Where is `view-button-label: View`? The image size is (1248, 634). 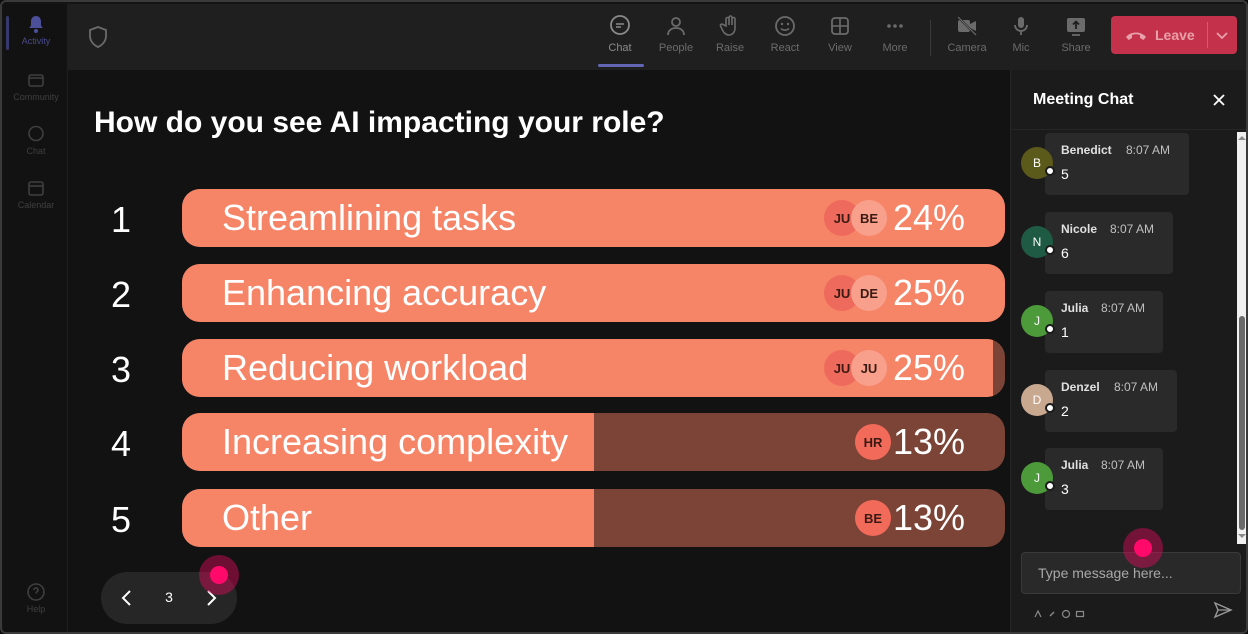
view-button-label: View is located at coordinates (840, 48).